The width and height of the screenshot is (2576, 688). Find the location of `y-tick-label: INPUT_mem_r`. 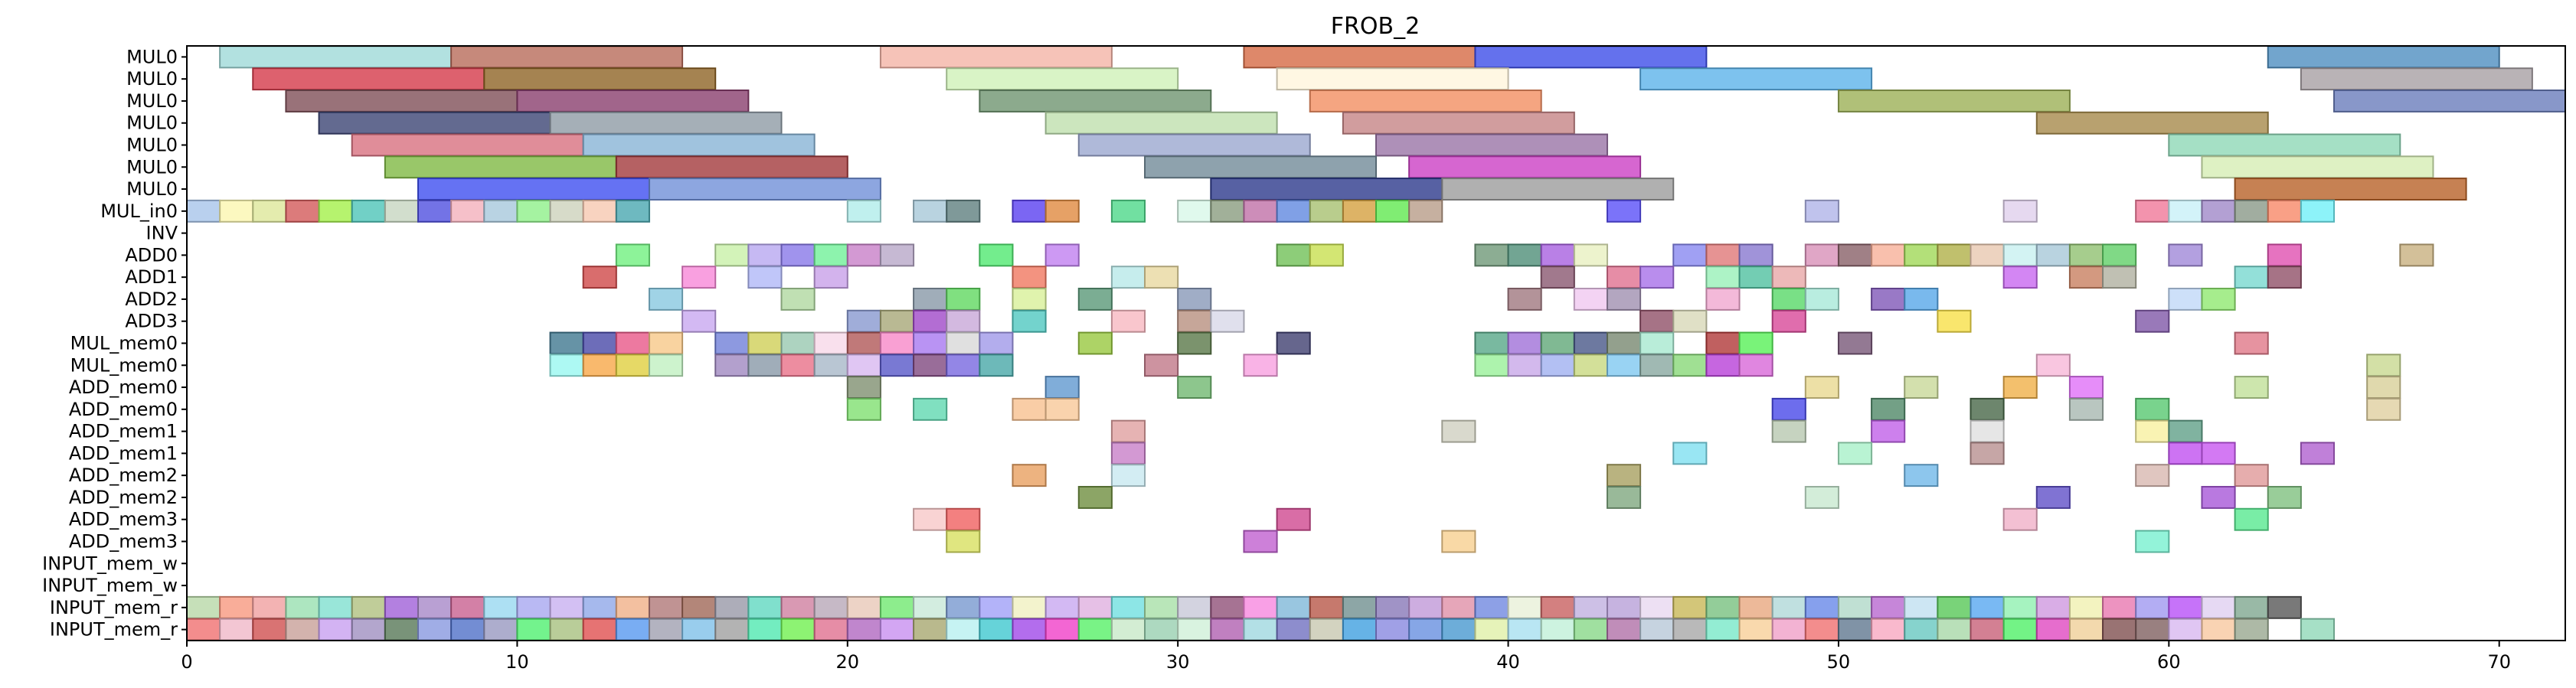

y-tick-label: INPUT_mem_r is located at coordinates (114, 630).